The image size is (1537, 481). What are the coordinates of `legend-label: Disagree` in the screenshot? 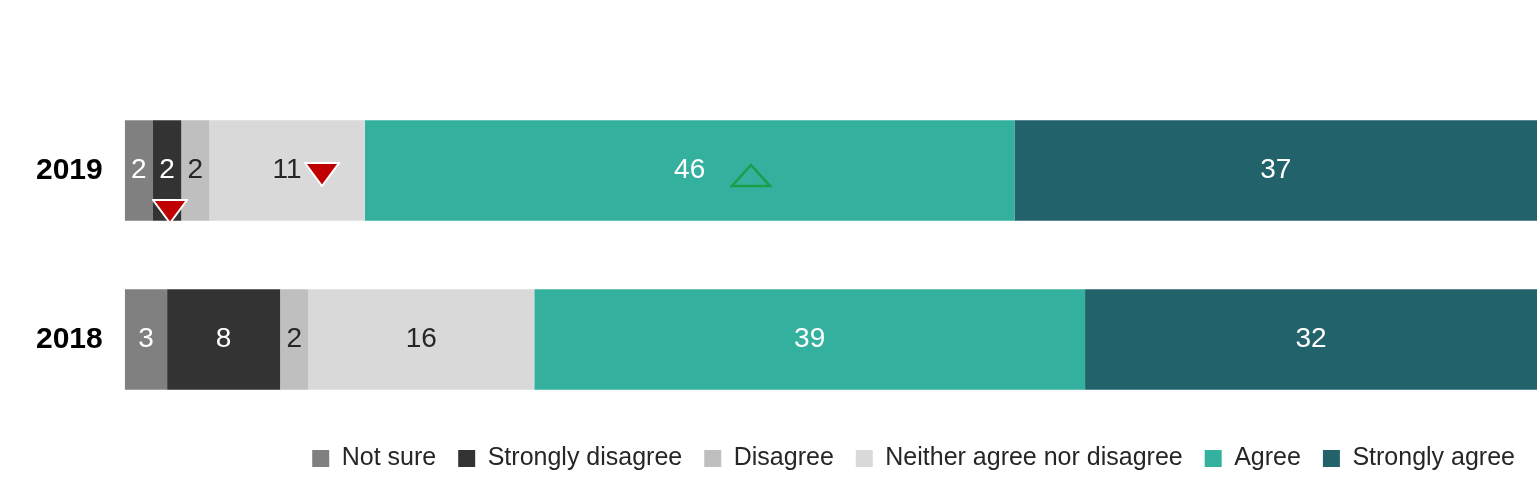 It's located at (783, 456).